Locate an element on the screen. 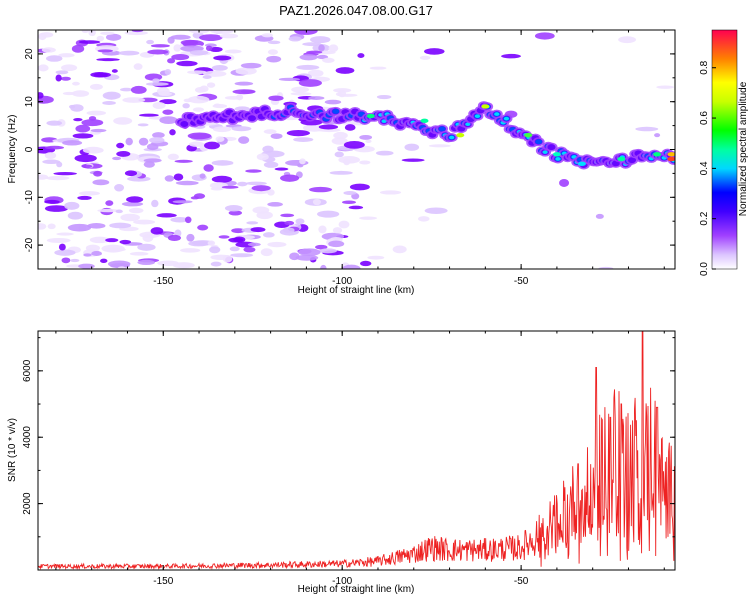 The width and height of the screenshot is (750, 605). colorbar-tick-label: 0.0 is located at coordinates (704, 269).